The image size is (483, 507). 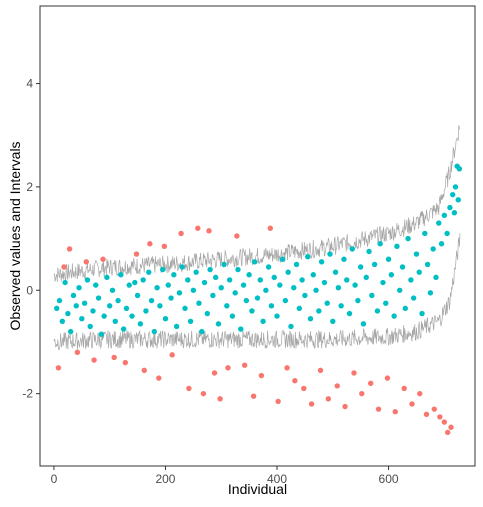 What do you see at coordinates (389, 479) in the screenshot?
I see `x-tick-label: 600` at bounding box center [389, 479].